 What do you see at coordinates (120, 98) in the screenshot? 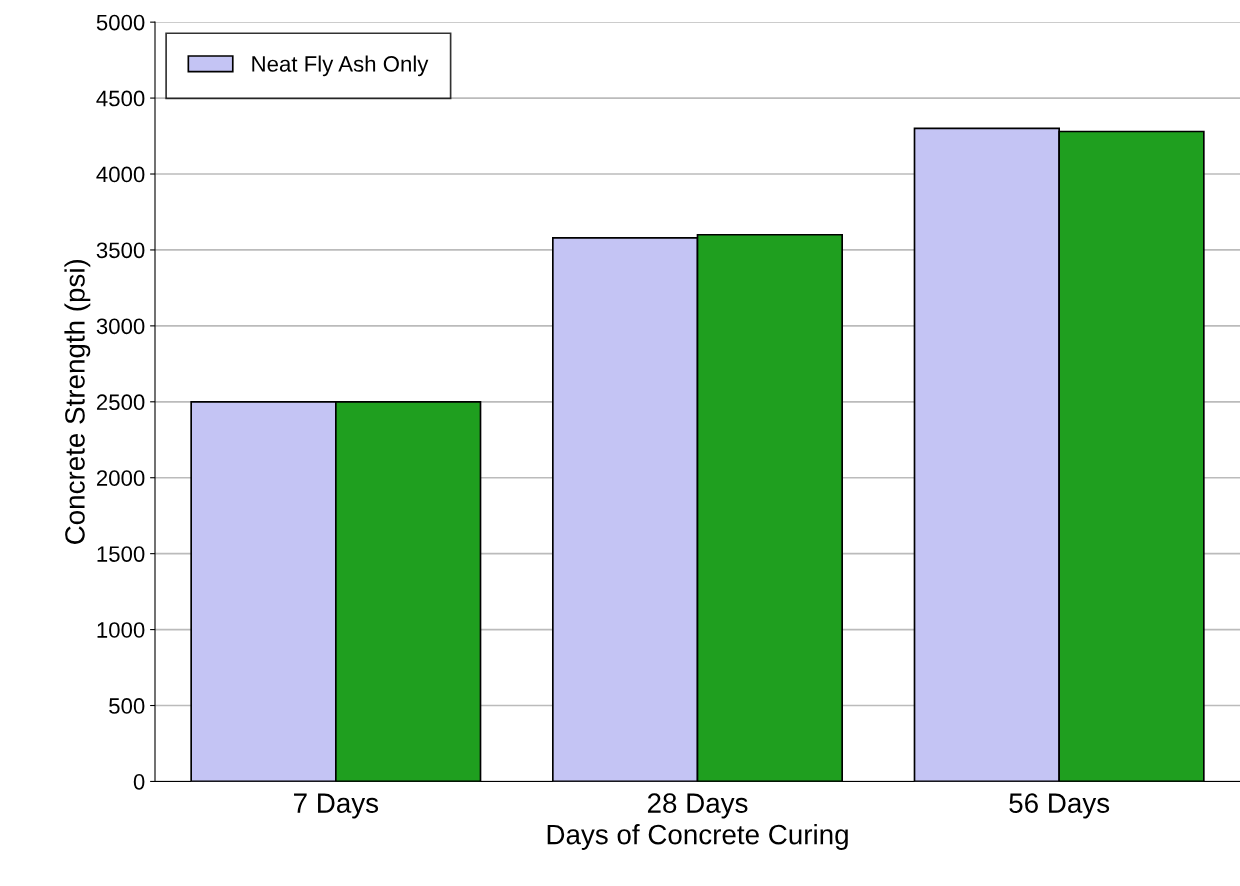
I see `y-tick-label: 4500` at bounding box center [120, 98].